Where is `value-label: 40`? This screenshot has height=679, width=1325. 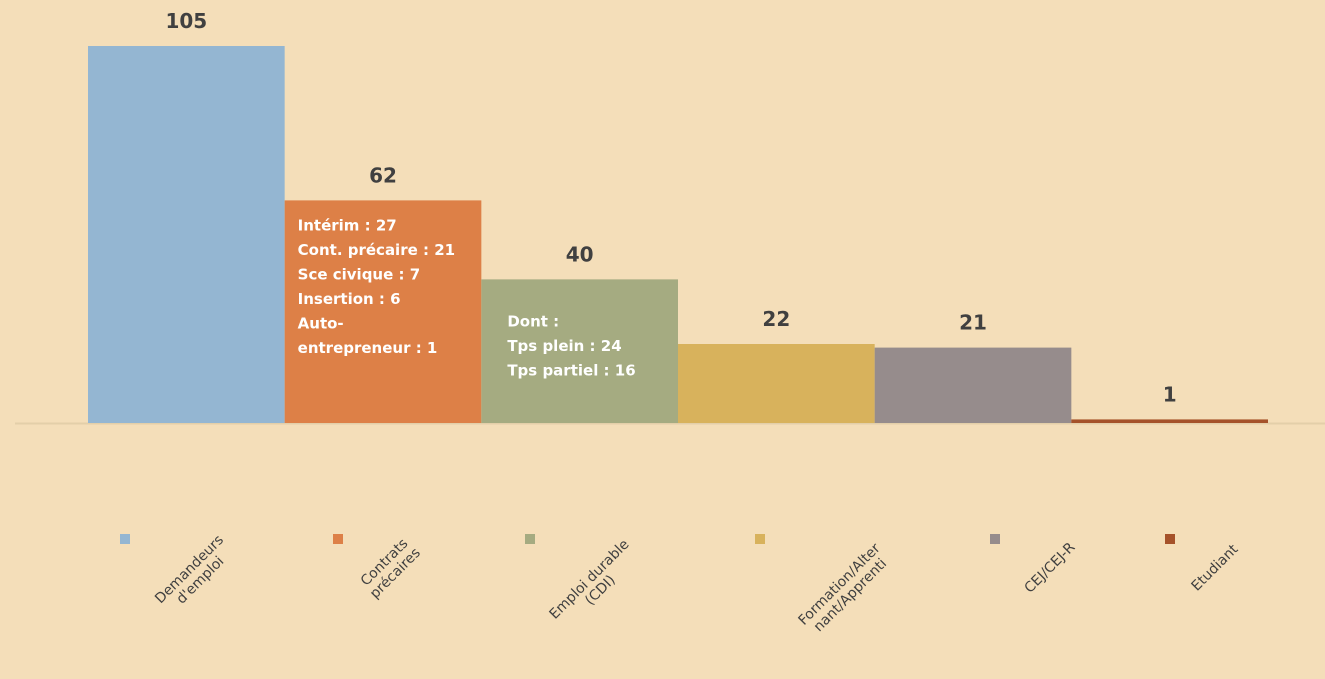
value-label: 40 is located at coordinates (580, 254).